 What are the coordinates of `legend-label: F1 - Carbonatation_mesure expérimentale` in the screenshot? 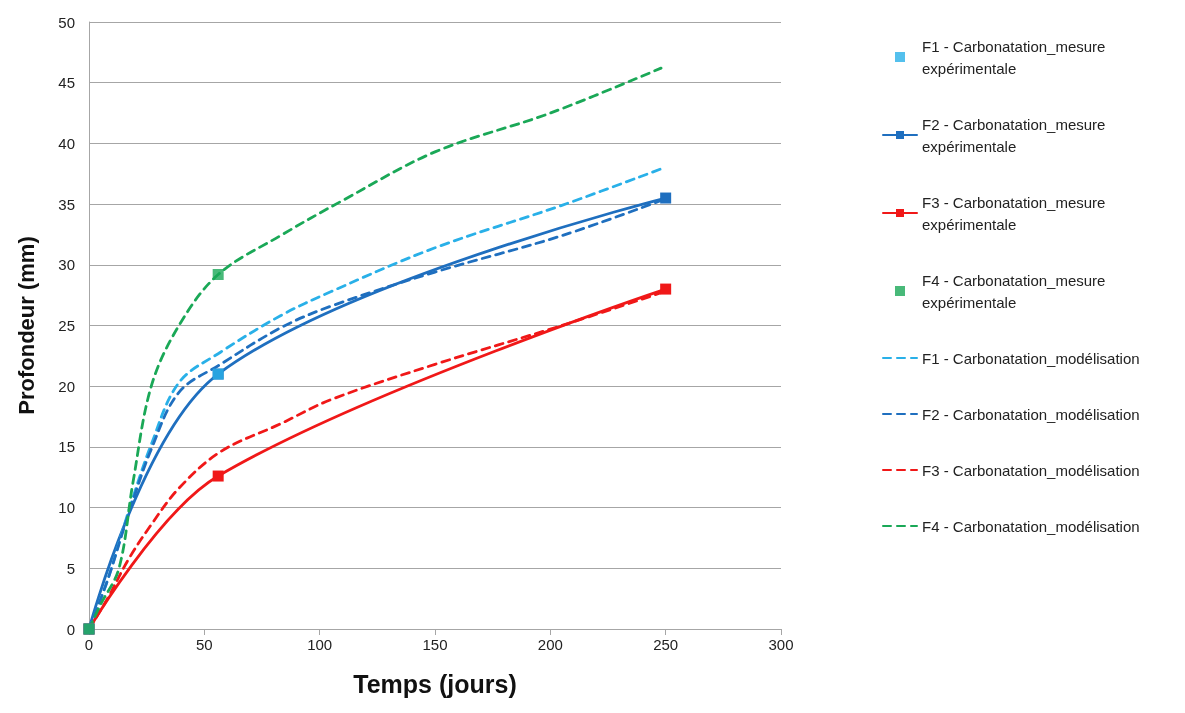 It's located at (1016, 57).